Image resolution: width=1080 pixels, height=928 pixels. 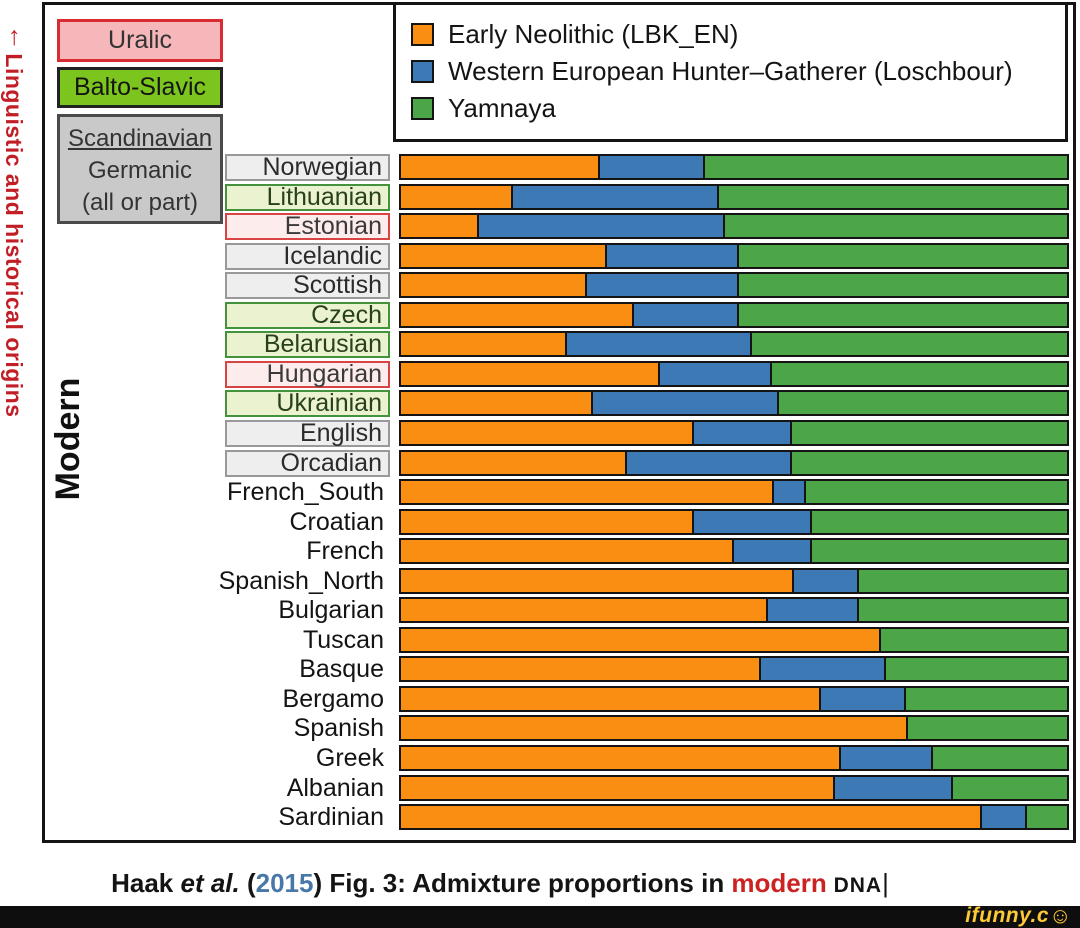 I want to click on row-label-lithuanian: Lithuanian, so click(x=307, y=197).